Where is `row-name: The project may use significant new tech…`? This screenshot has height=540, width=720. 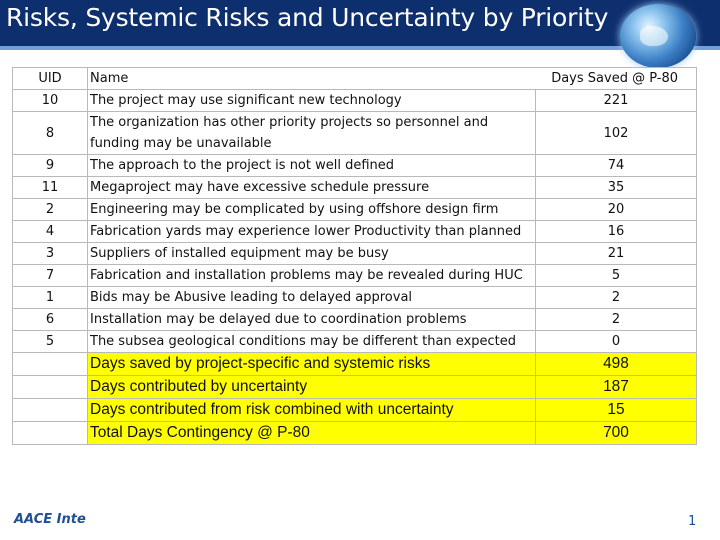
row-name: The project may use significant new tech… is located at coordinates (312, 101).